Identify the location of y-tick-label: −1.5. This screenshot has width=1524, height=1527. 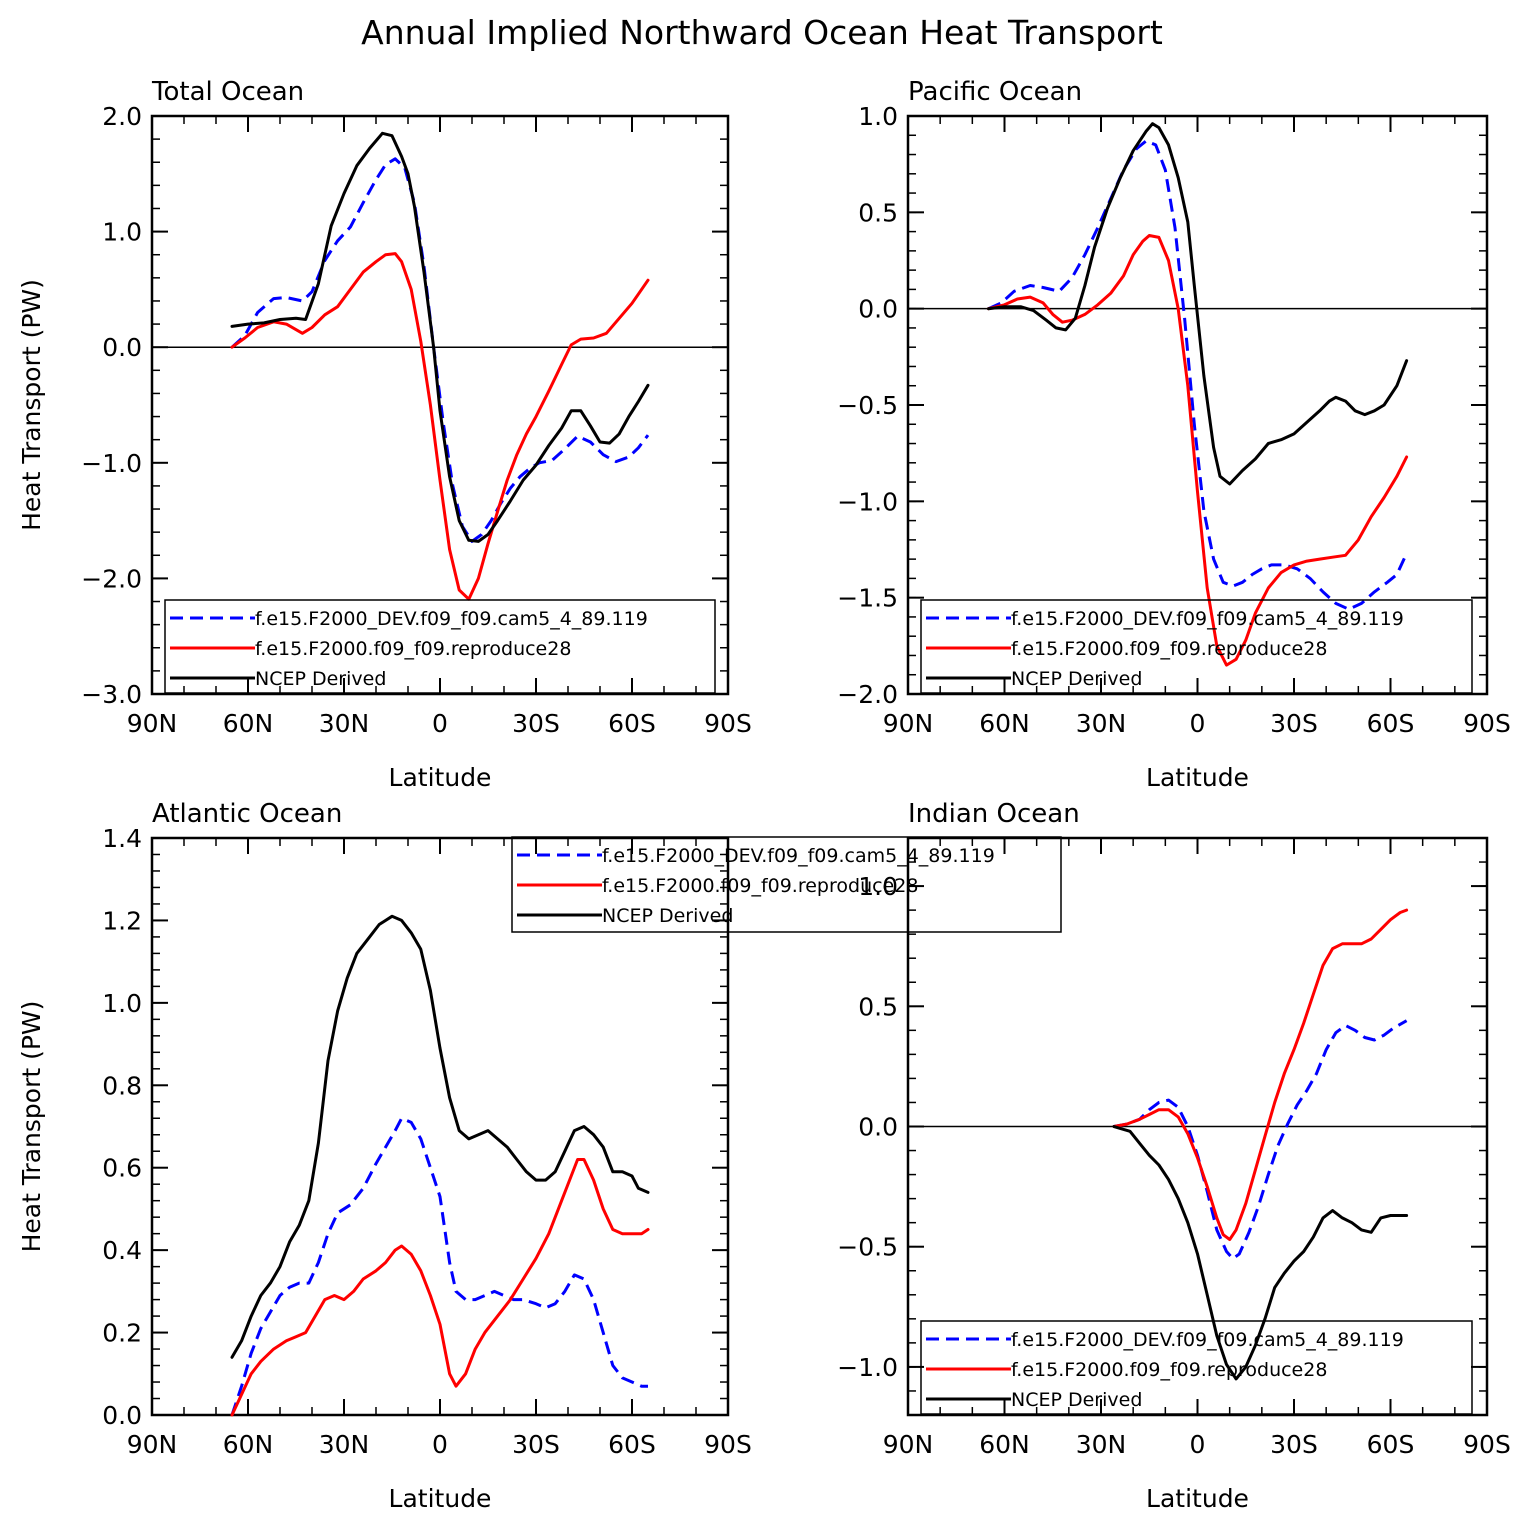
(867, 598).